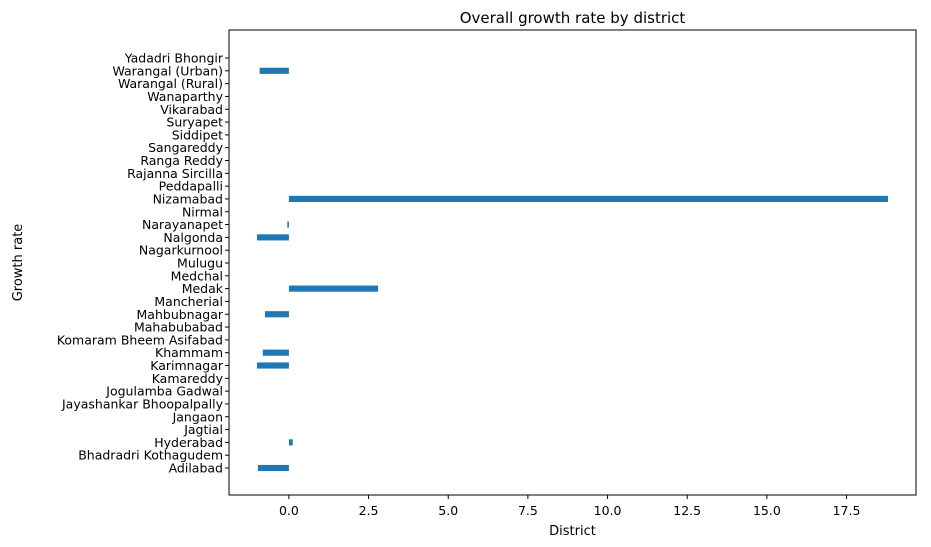 This screenshot has height=547, width=931. What do you see at coordinates (197, 134) in the screenshot?
I see `y-tick-label: Siddipet` at bounding box center [197, 134].